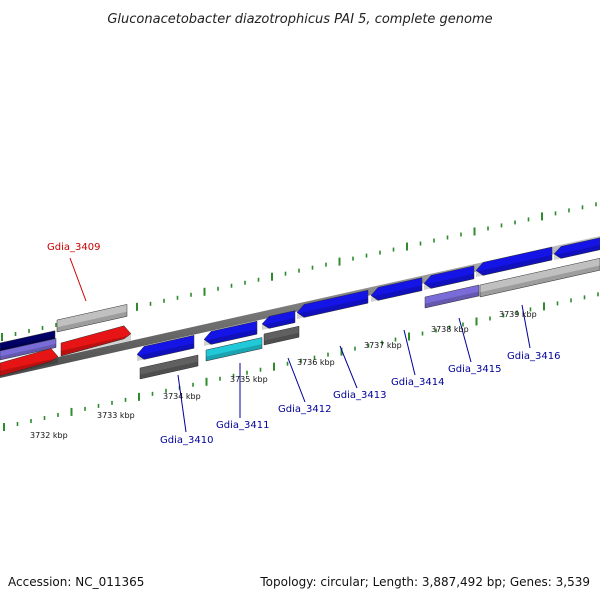 This screenshot has width=600, height=600. Describe the element at coordinates (533, 356) in the screenshot. I see `gene-label-gdia-3416: Gdia_3416` at that location.